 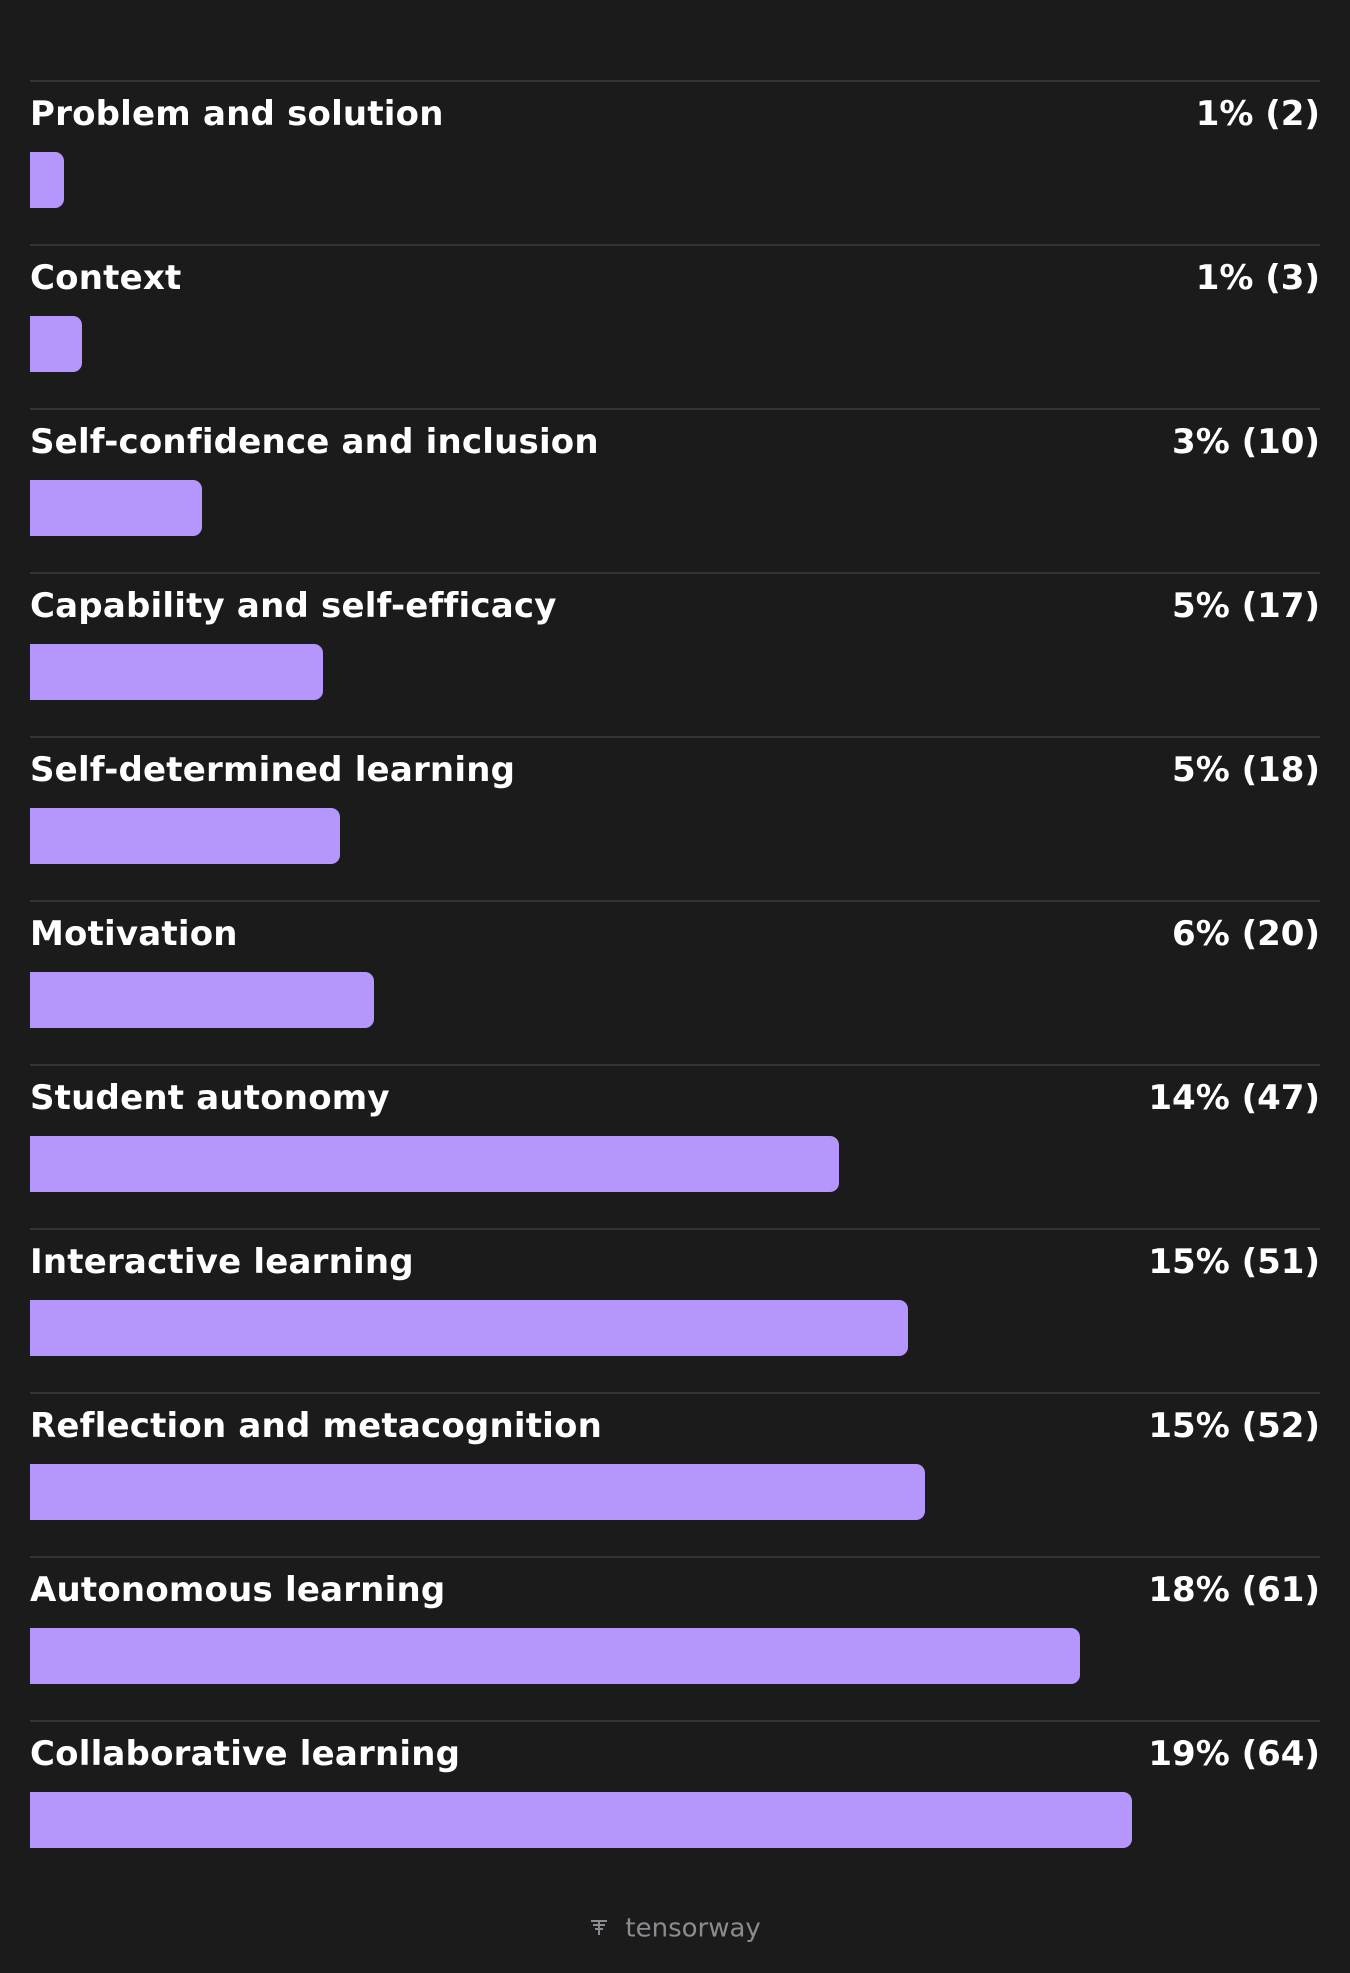 I want to click on chart-row: Autonomous learning 18% (61), so click(x=675, y=1638).